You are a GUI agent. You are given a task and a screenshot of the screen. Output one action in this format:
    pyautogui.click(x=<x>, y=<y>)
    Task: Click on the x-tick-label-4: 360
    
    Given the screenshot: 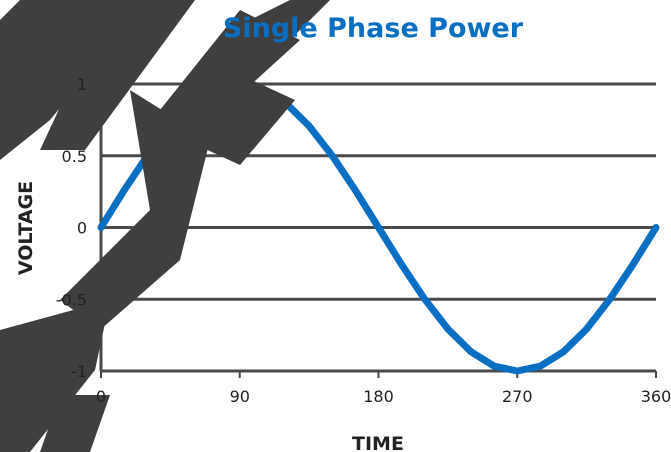 What is the action you would take?
    pyautogui.click(x=656, y=396)
    